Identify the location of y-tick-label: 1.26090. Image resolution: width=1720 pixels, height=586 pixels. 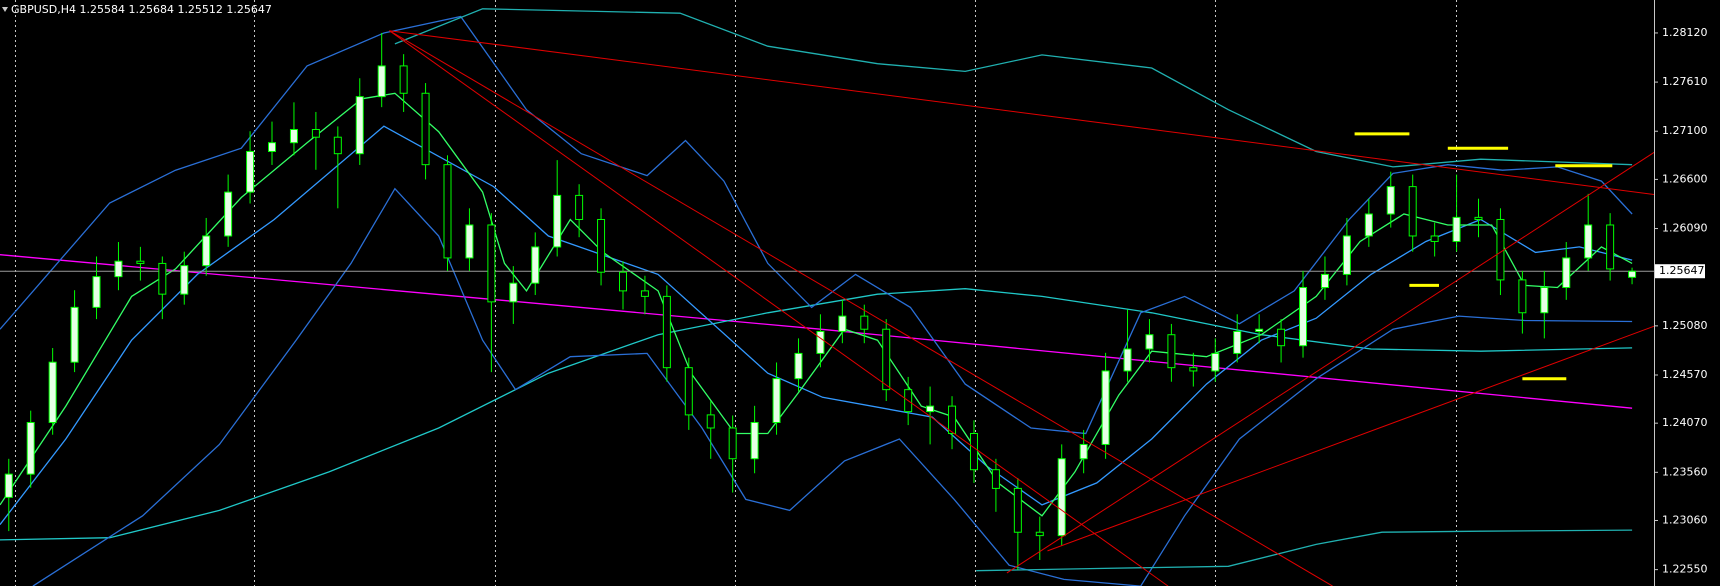
(1685, 228).